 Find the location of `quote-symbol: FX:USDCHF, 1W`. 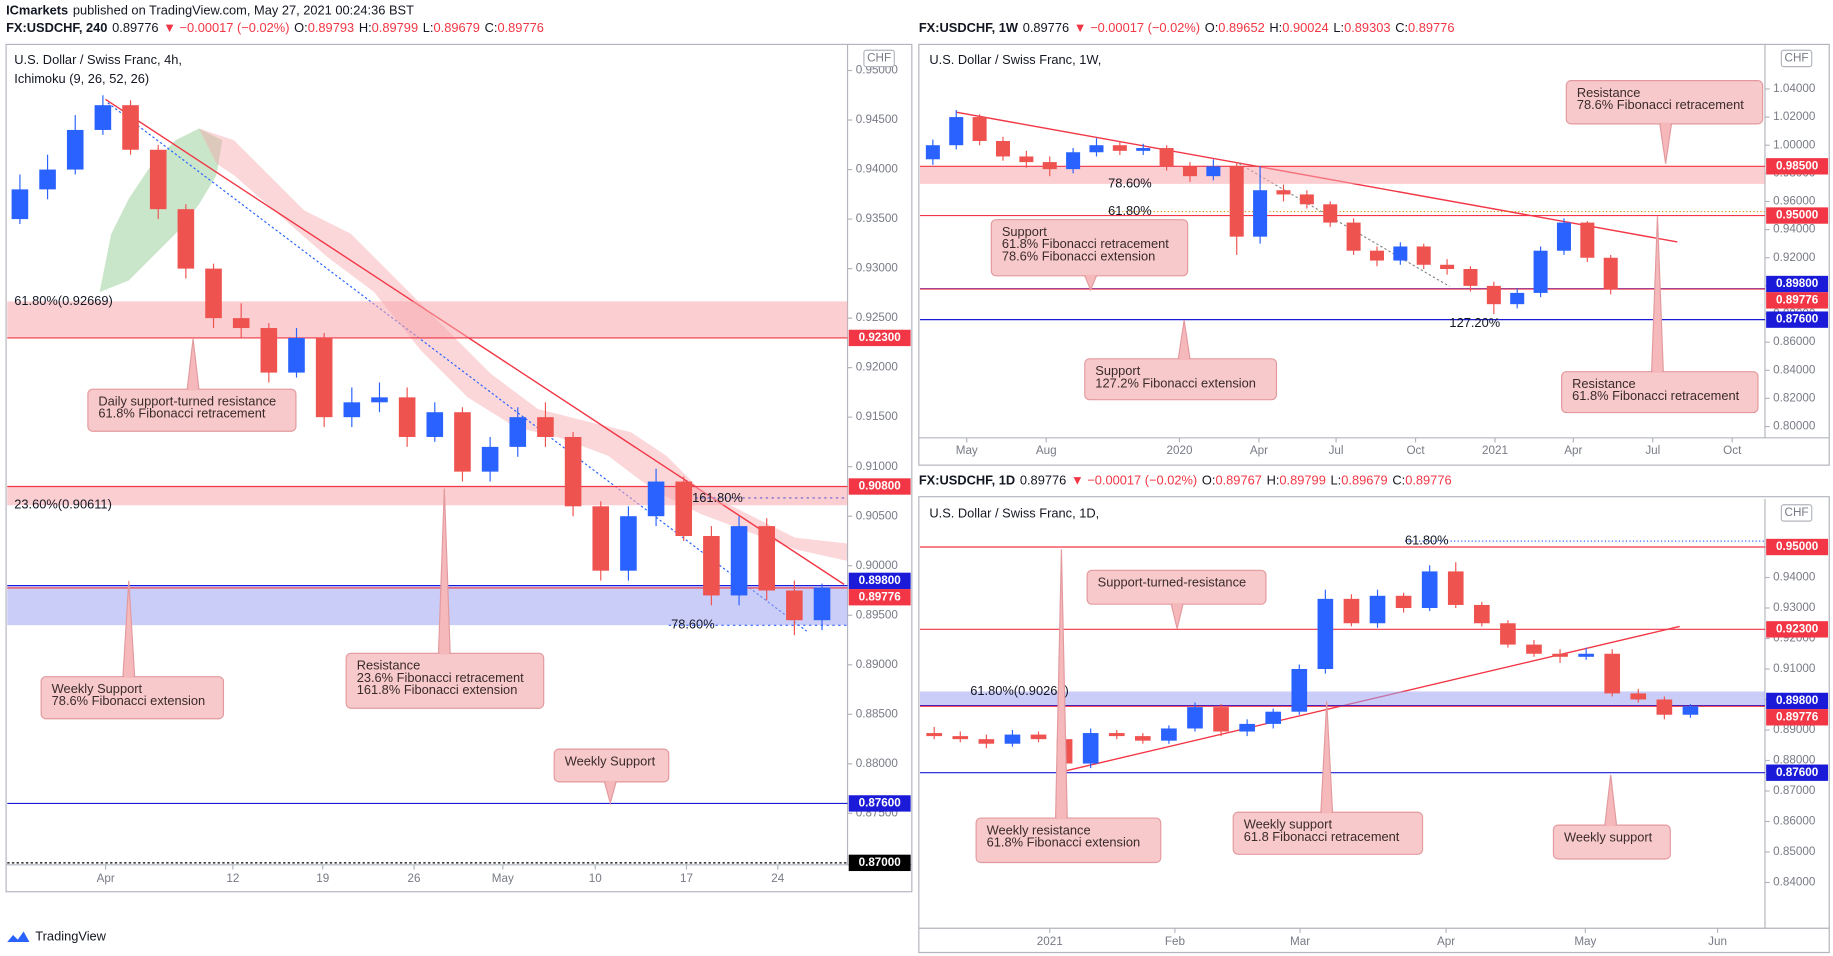

quote-symbol: FX:USDCHF, 1W is located at coordinates (969, 28).